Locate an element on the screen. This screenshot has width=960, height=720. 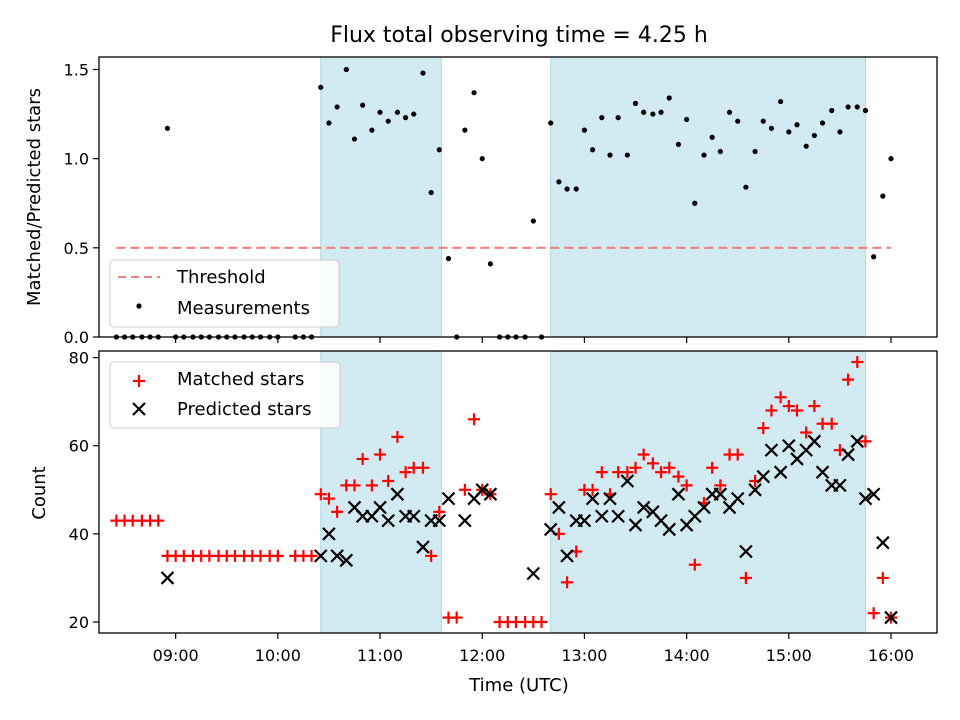
y-tick-label: 1.5 is located at coordinates (76, 69).